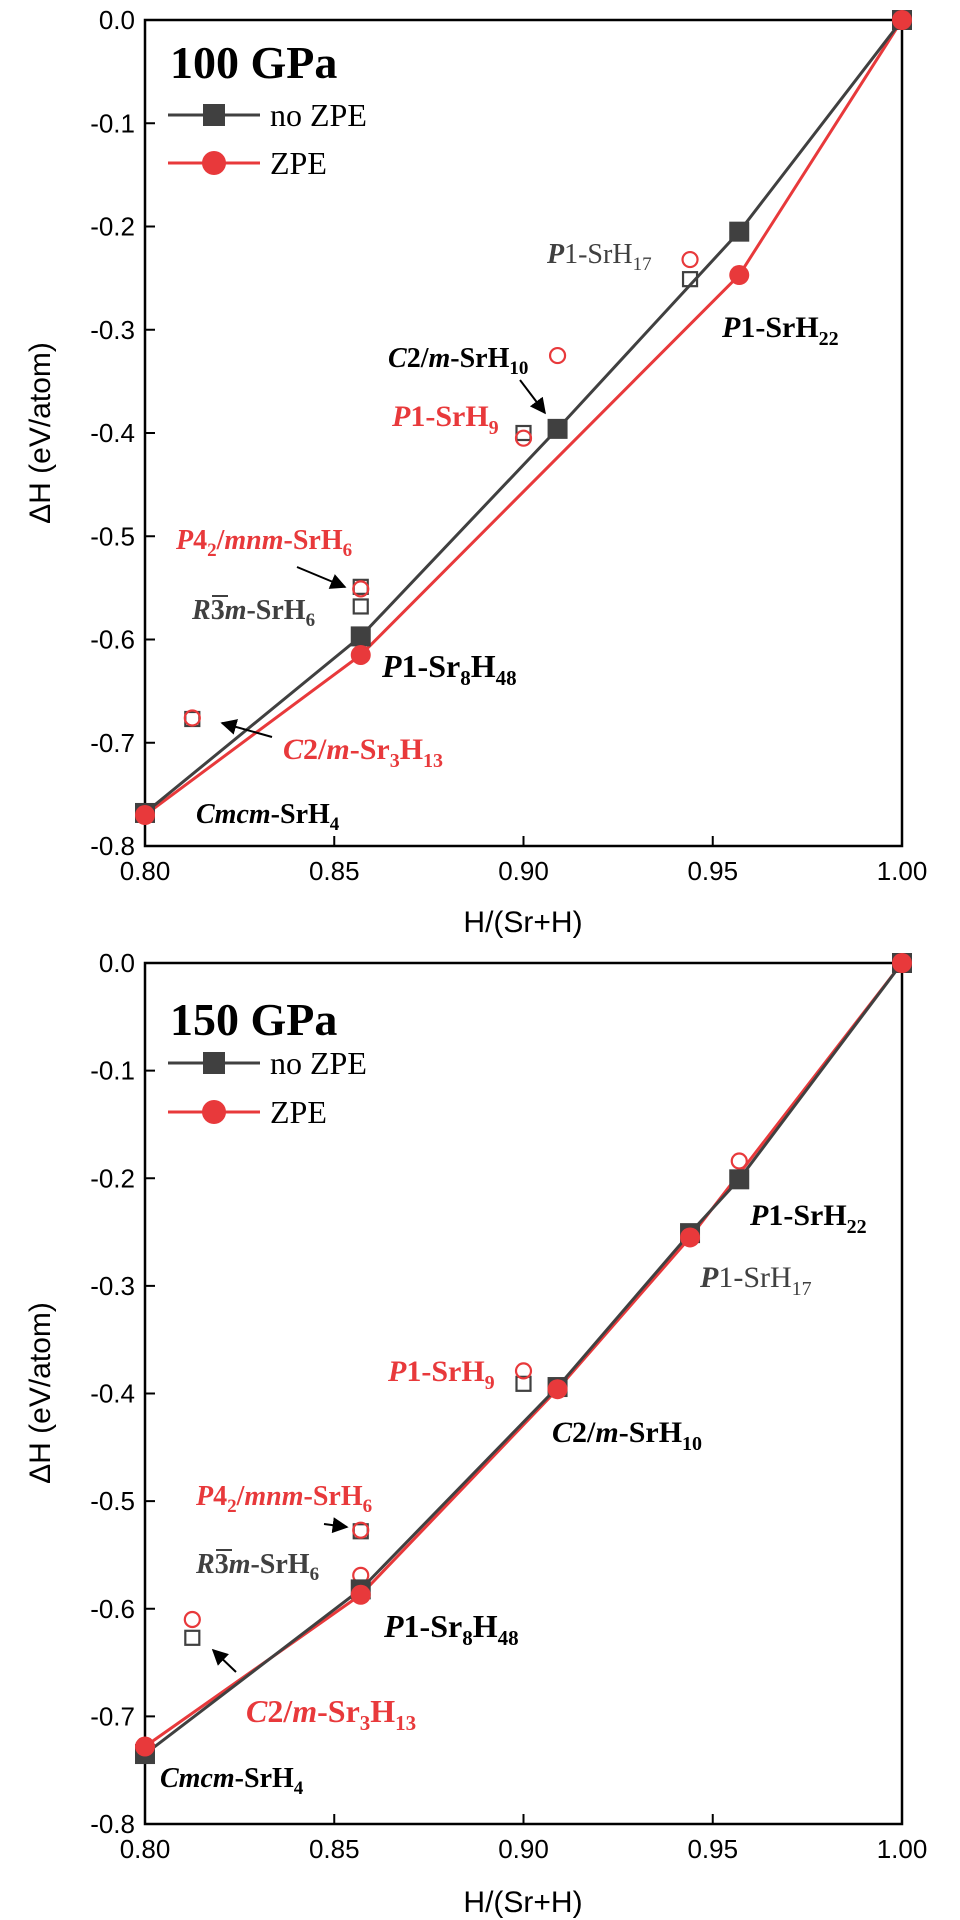  I want to click on annotation-p1-srh22: P1-SrH22, so click(780, 330).